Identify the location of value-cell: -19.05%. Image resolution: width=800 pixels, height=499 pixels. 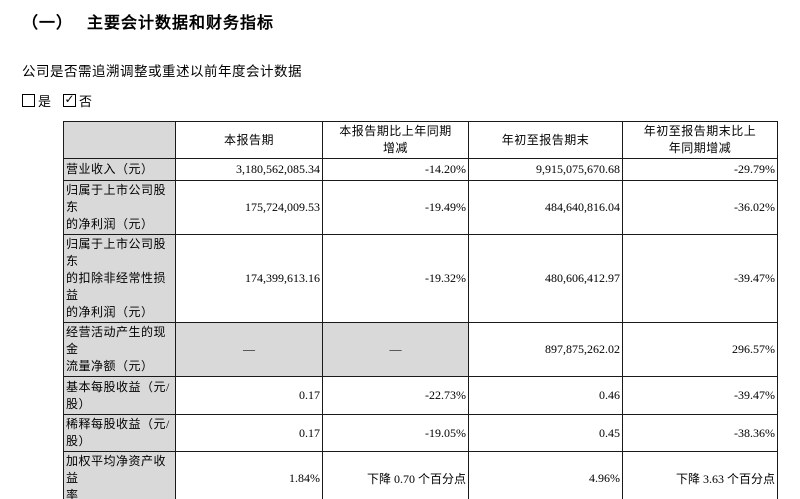
(395, 433).